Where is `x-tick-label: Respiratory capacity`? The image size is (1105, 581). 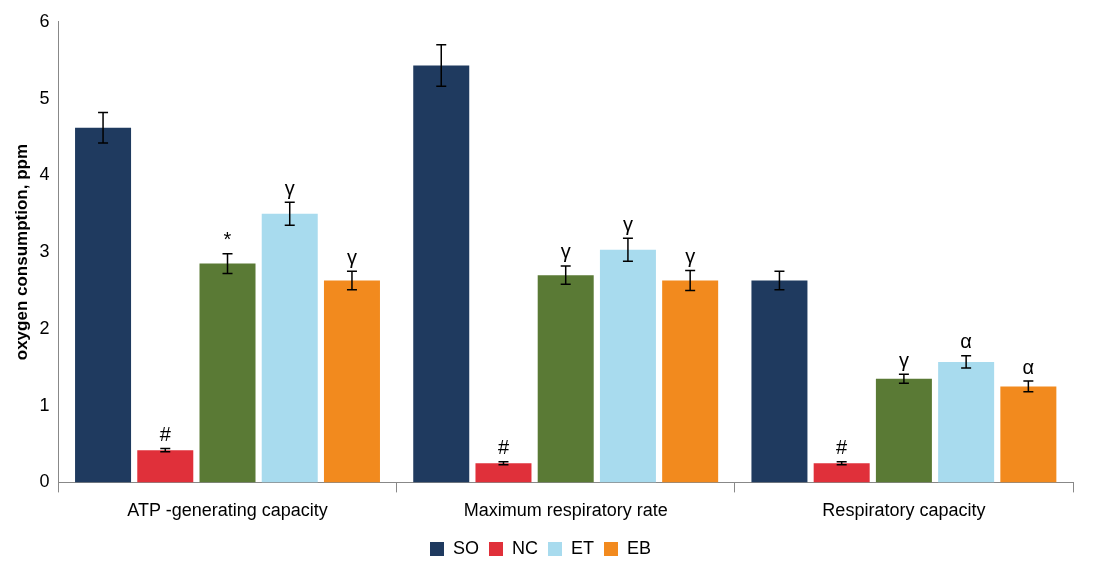
x-tick-label: Respiratory capacity is located at coordinates (904, 510).